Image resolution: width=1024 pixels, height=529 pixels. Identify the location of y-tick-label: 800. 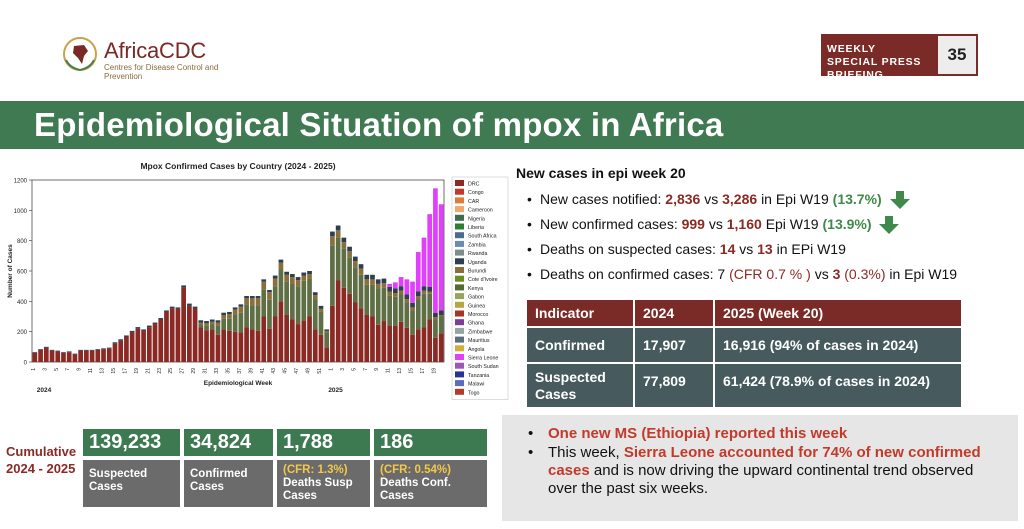
(22, 242).